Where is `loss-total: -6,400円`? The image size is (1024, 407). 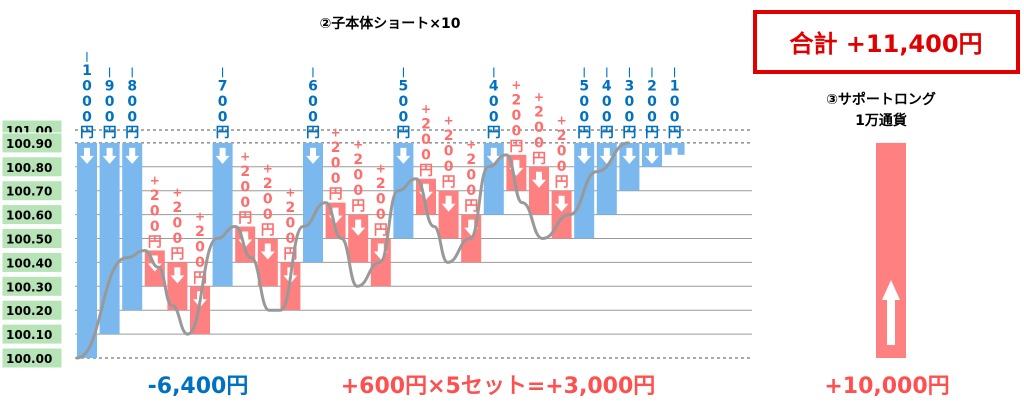
loss-total: -6,400円 is located at coordinates (198, 386).